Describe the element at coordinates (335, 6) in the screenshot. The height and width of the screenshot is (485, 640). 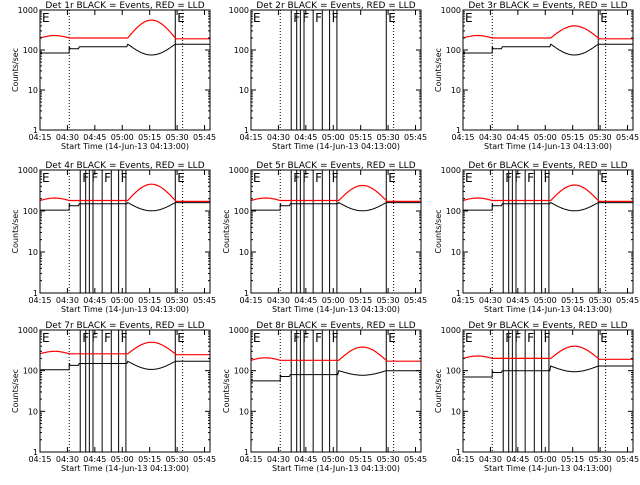
I see `panel-title: Det 2r BLACK = Events, RED = LLD` at that location.